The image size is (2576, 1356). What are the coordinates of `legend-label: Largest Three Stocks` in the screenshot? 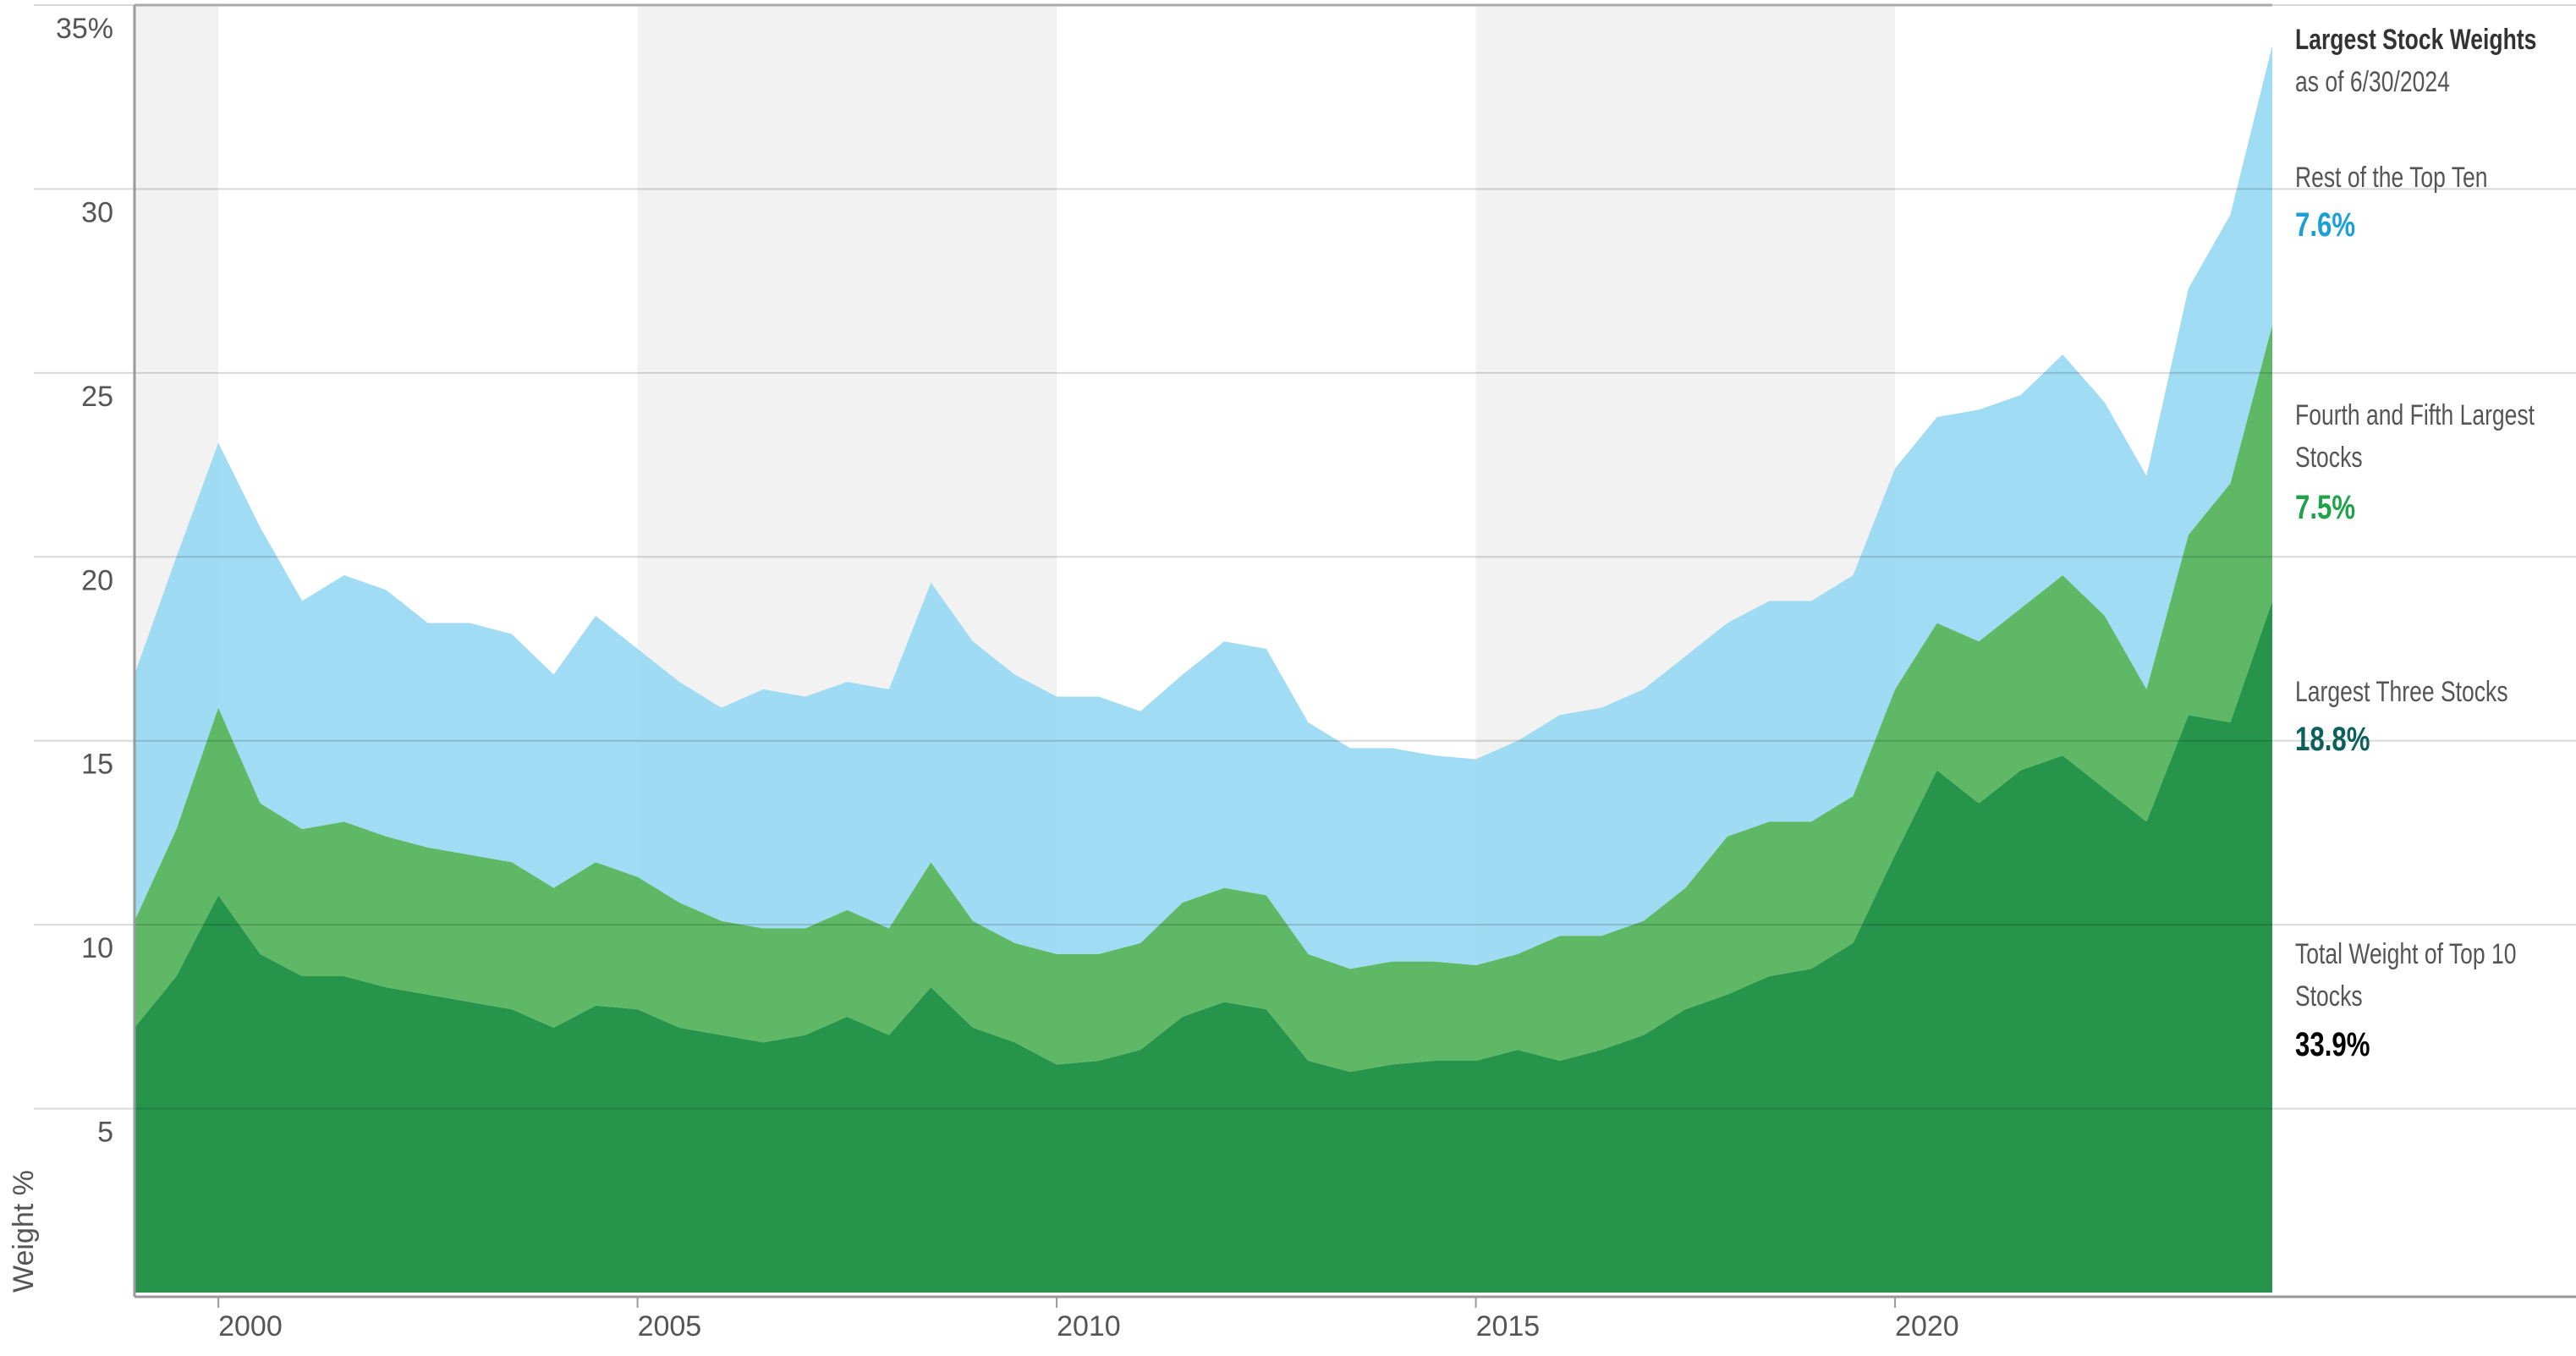 It's located at (2401, 692).